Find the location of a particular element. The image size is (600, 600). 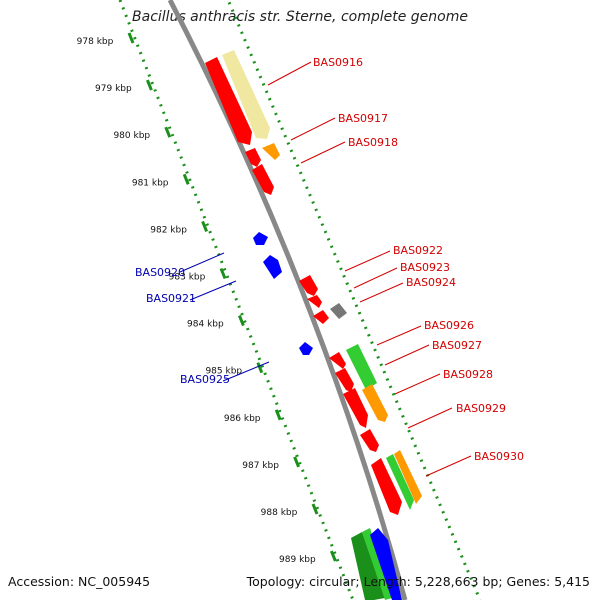

kbp-label: 984 kbp is located at coordinates (205, 325).